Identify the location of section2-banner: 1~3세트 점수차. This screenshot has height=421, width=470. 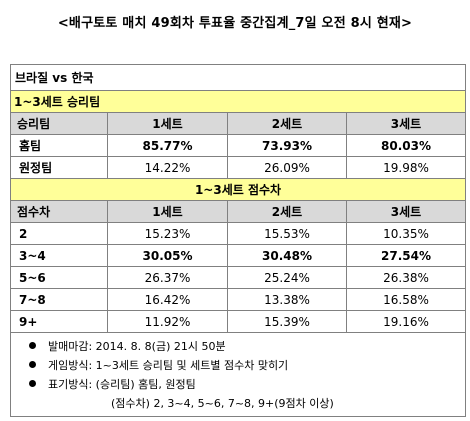
(238, 189).